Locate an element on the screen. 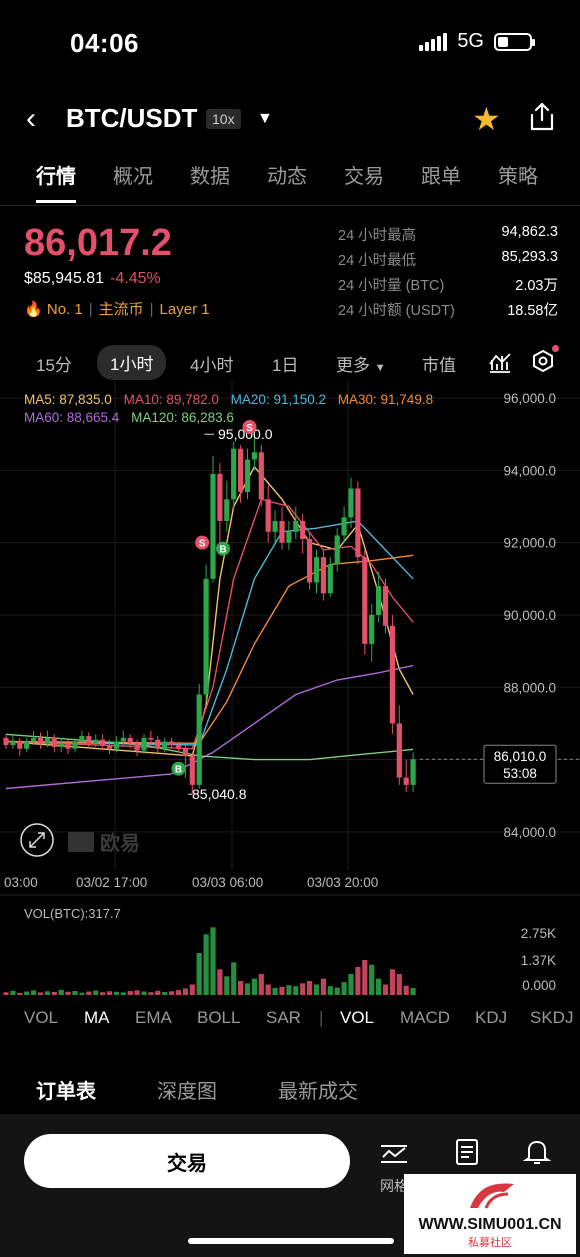 Image resolution: width=580 pixels, height=1257 pixels. ind-vol: VOL is located at coordinates (41, 1017).